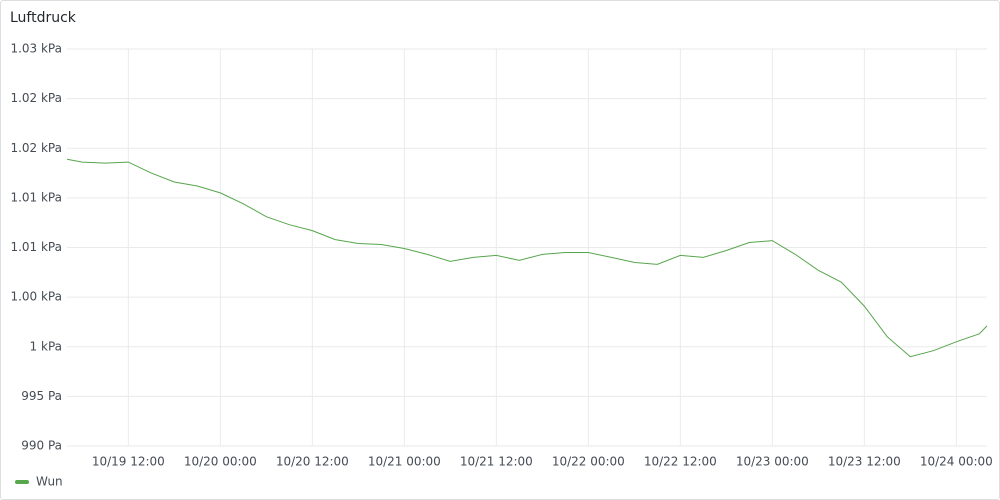  What do you see at coordinates (36, 297) in the screenshot?
I see `y-tick-label: 1.00 kPa` at bounding box center [36, 297].